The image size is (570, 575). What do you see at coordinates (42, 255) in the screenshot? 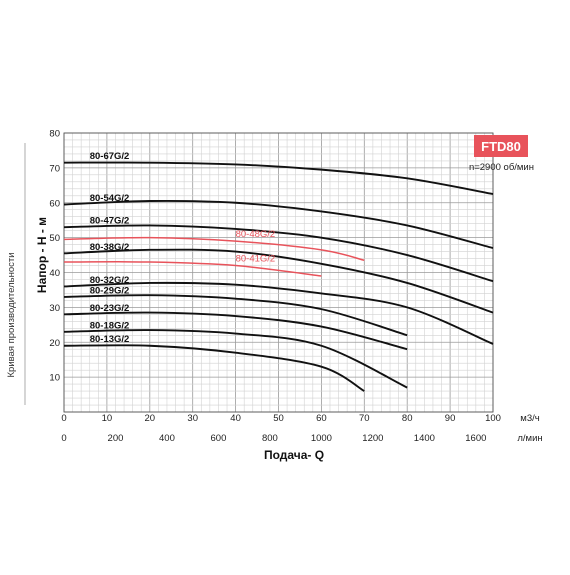
I see `y-axis-title: Напор - Н - м` at bounding box center [42, 255].